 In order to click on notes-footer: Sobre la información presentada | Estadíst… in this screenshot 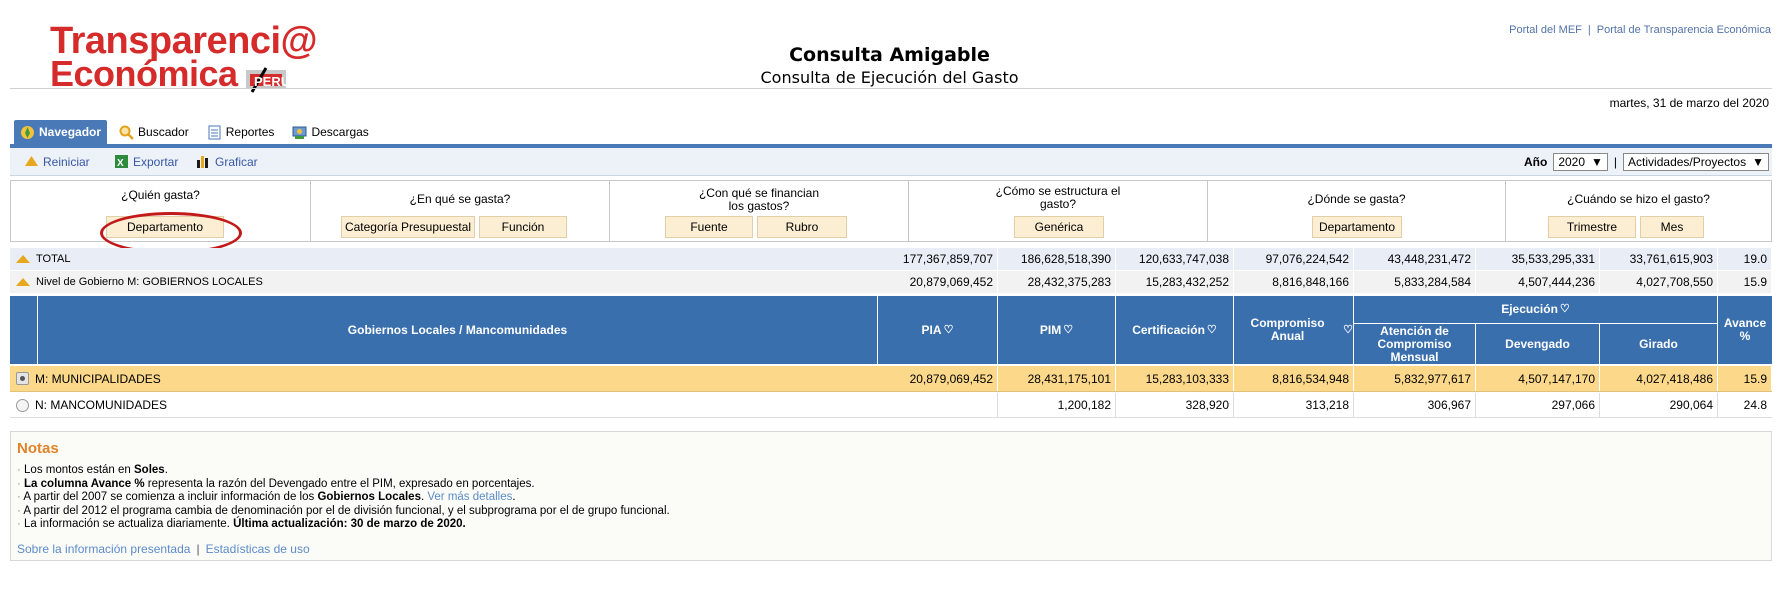, I will do `click(163, 549)`.